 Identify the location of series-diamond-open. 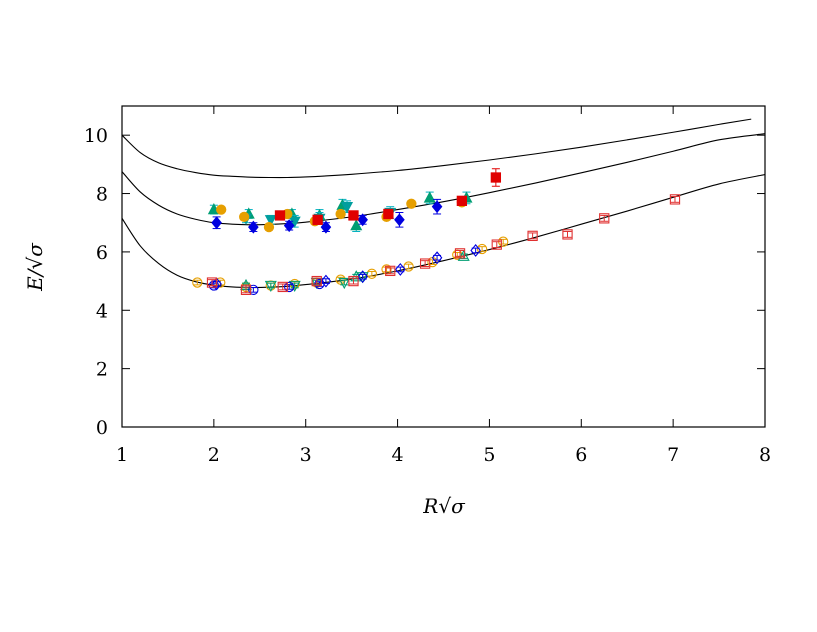
(346, 267).